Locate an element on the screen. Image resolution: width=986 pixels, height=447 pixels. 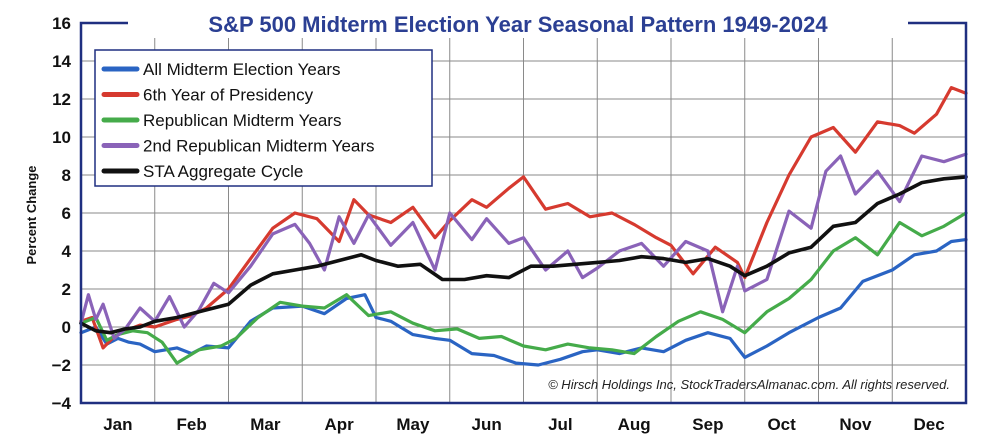
x-tick-label: Dec is located at coordinates (929, 424).